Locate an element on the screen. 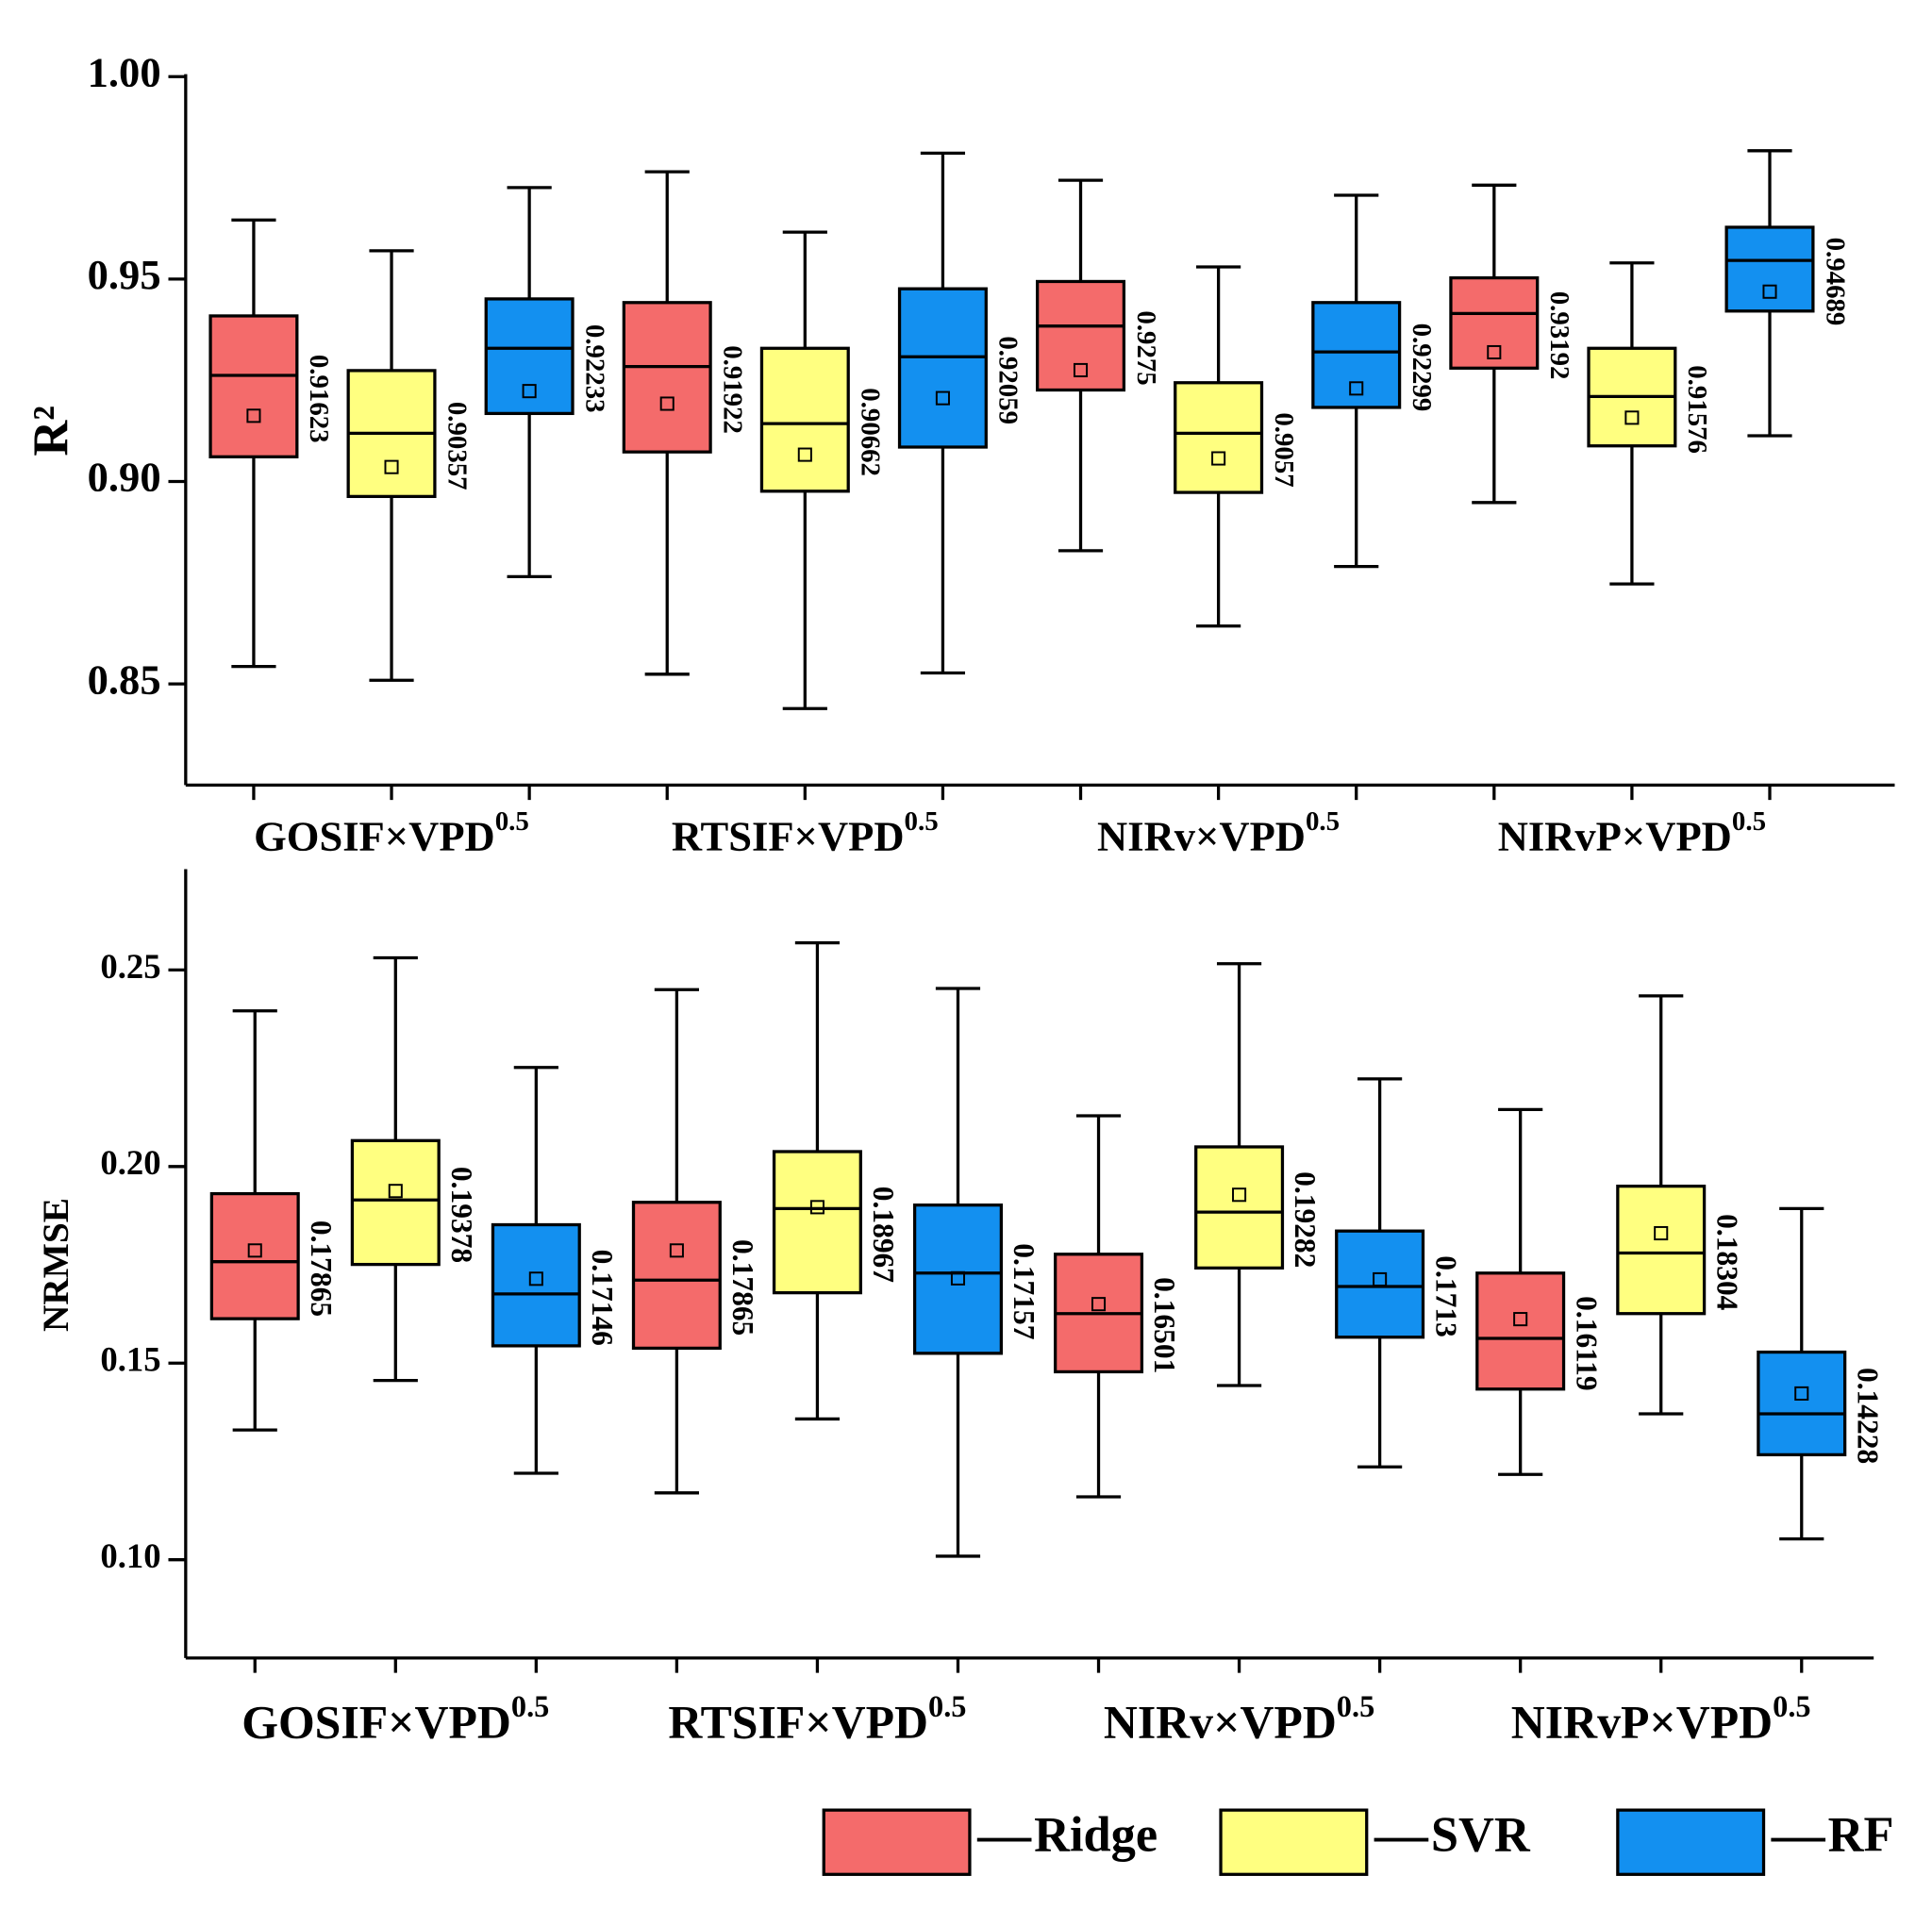 This screenshot has width=1932, height=1909. mean-label: 0.9275 is located at coordinates (1146, 348).